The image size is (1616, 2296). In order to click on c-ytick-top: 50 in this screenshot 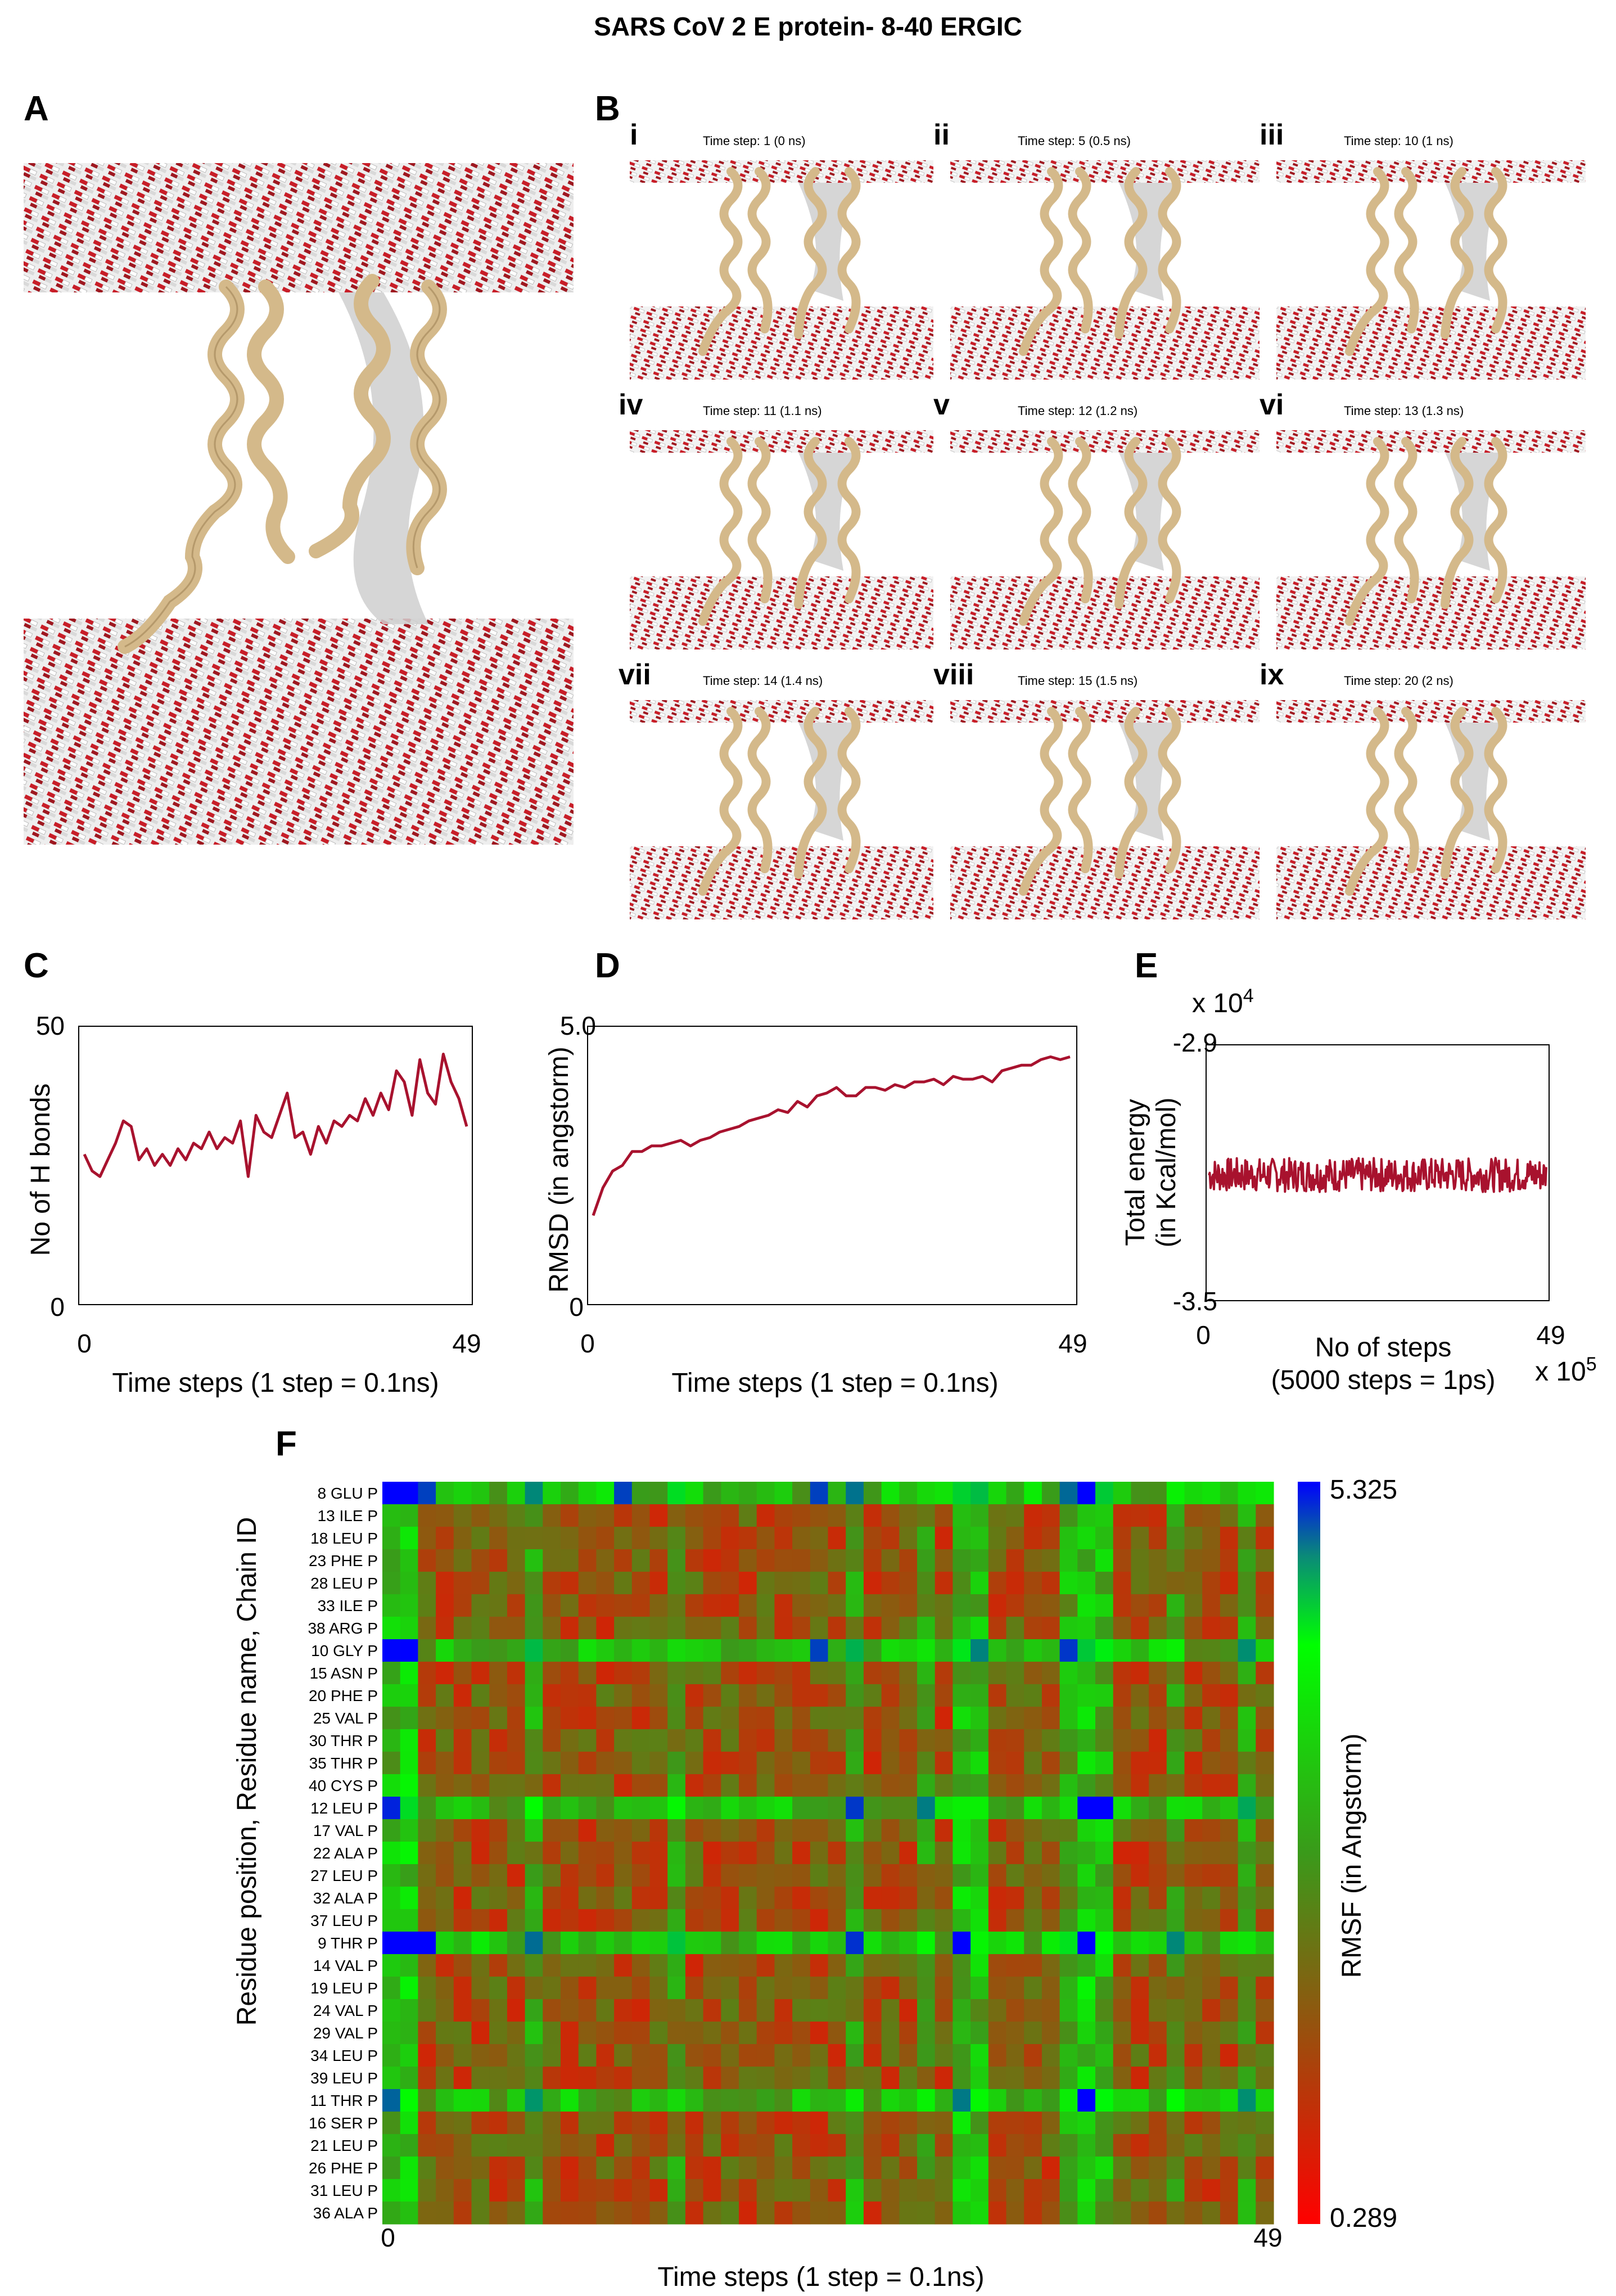, I will do `click(50, 1025)`.